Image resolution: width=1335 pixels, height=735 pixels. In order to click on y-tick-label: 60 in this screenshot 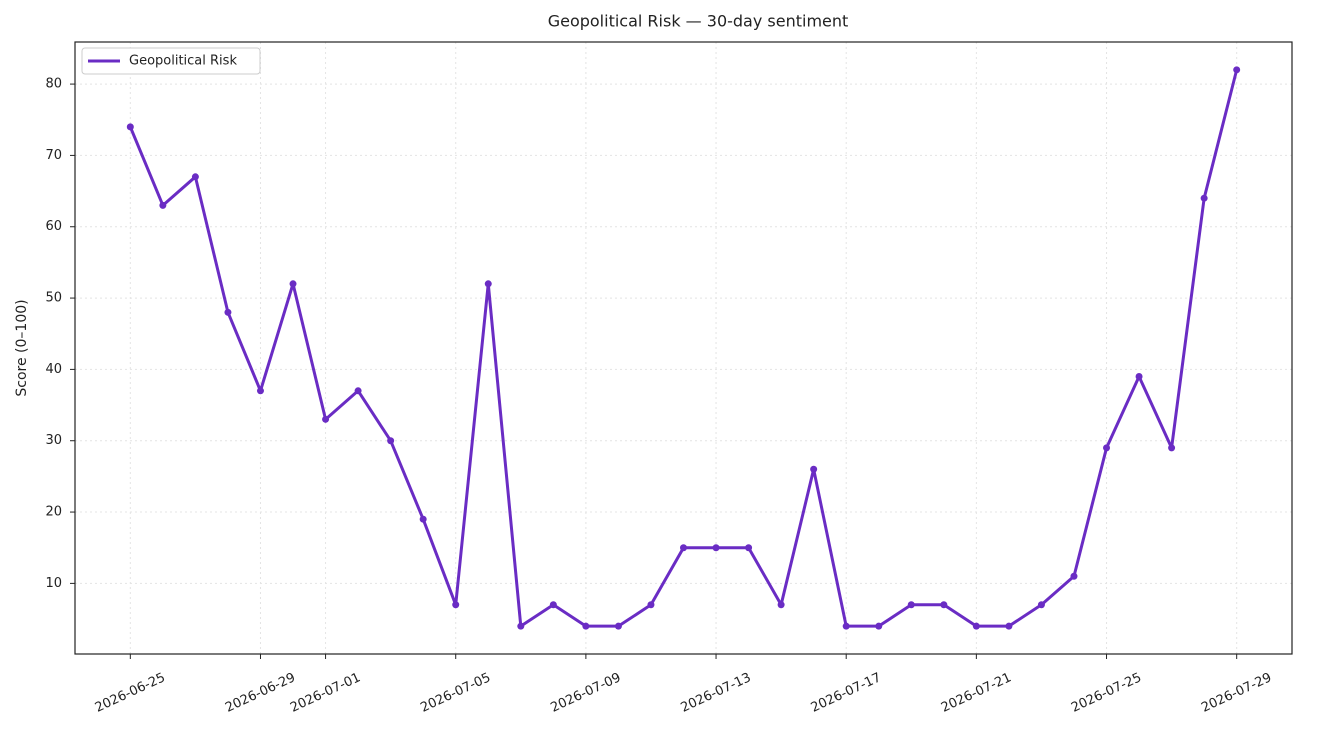, I will do `click(53, 226)`.